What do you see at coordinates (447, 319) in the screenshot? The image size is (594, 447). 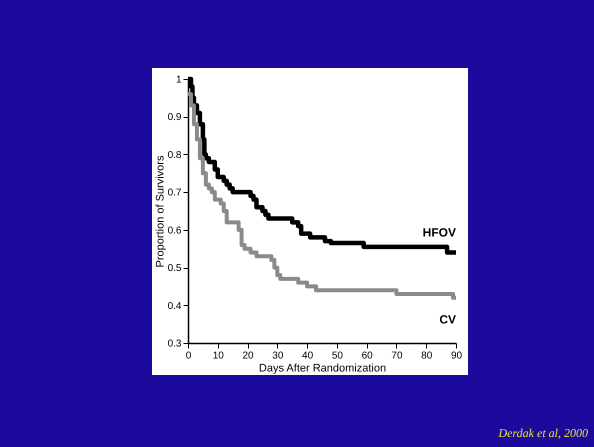 I see `series-label: CV` at bounding box center [447, 319].